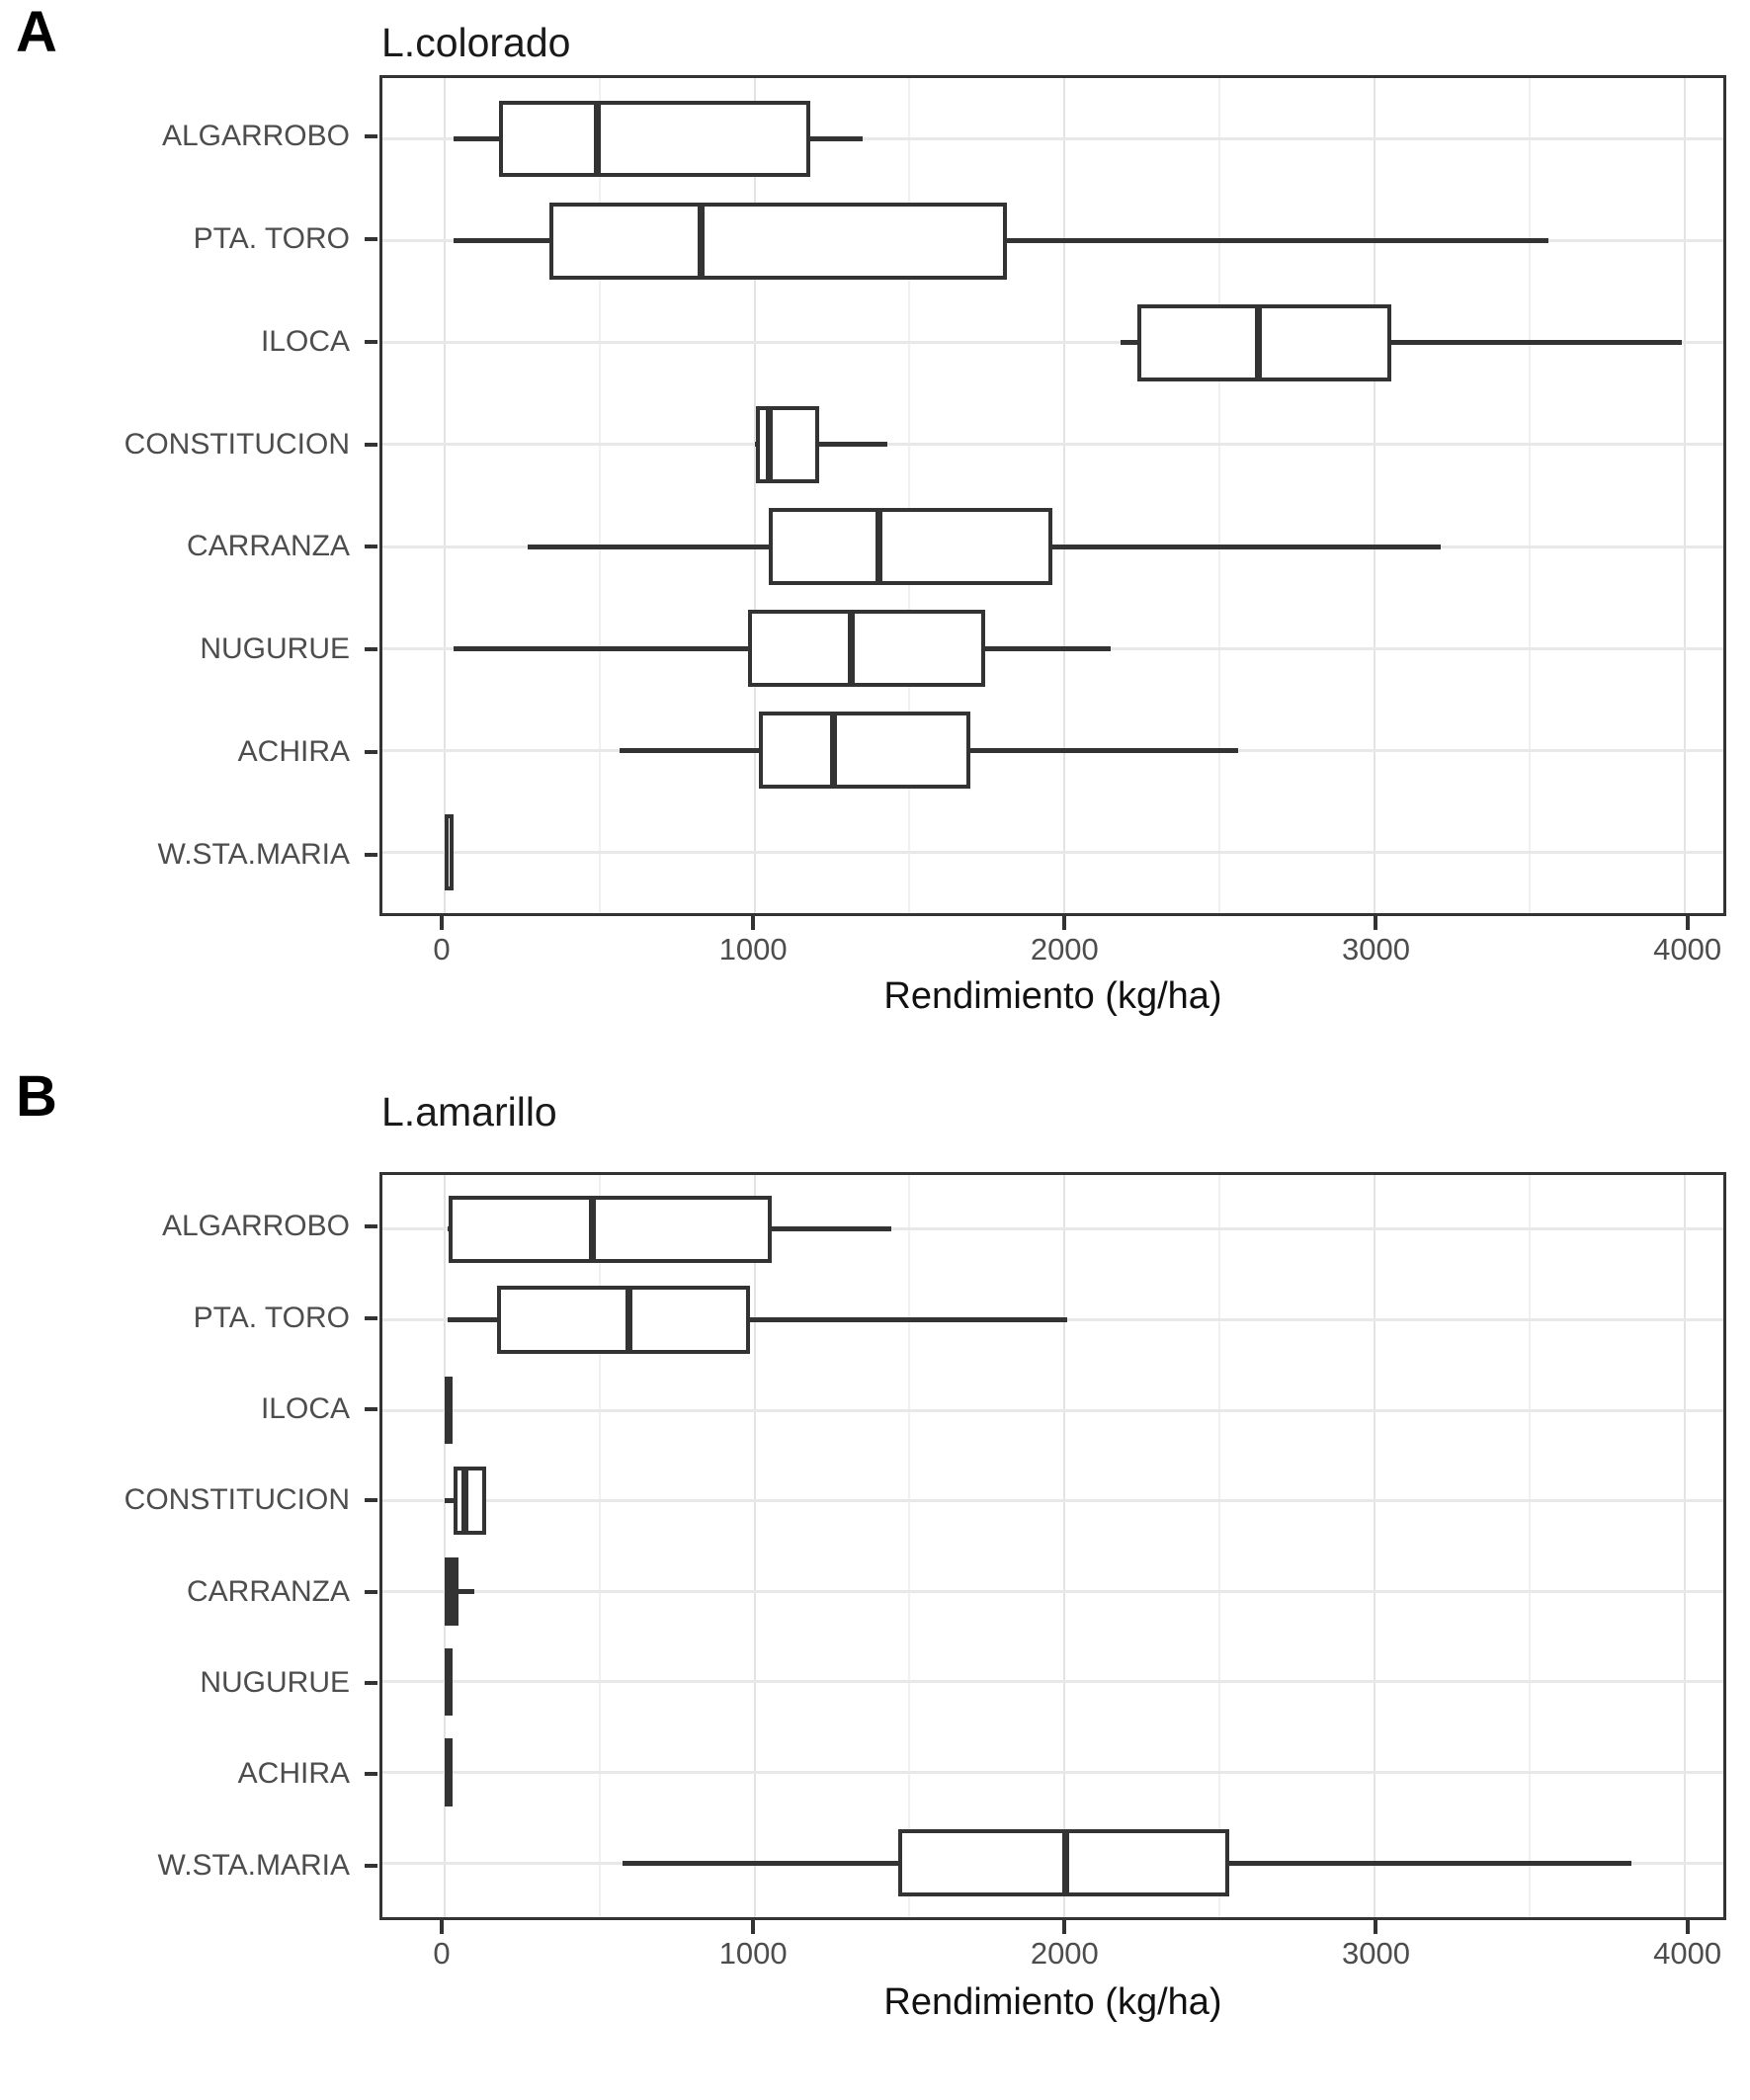 The height and width of the screenshot is (2100, 1750). Describe the element at coordinates (753, 1953) in the screenshot. I see `x-tick-label: 1000` at that location.